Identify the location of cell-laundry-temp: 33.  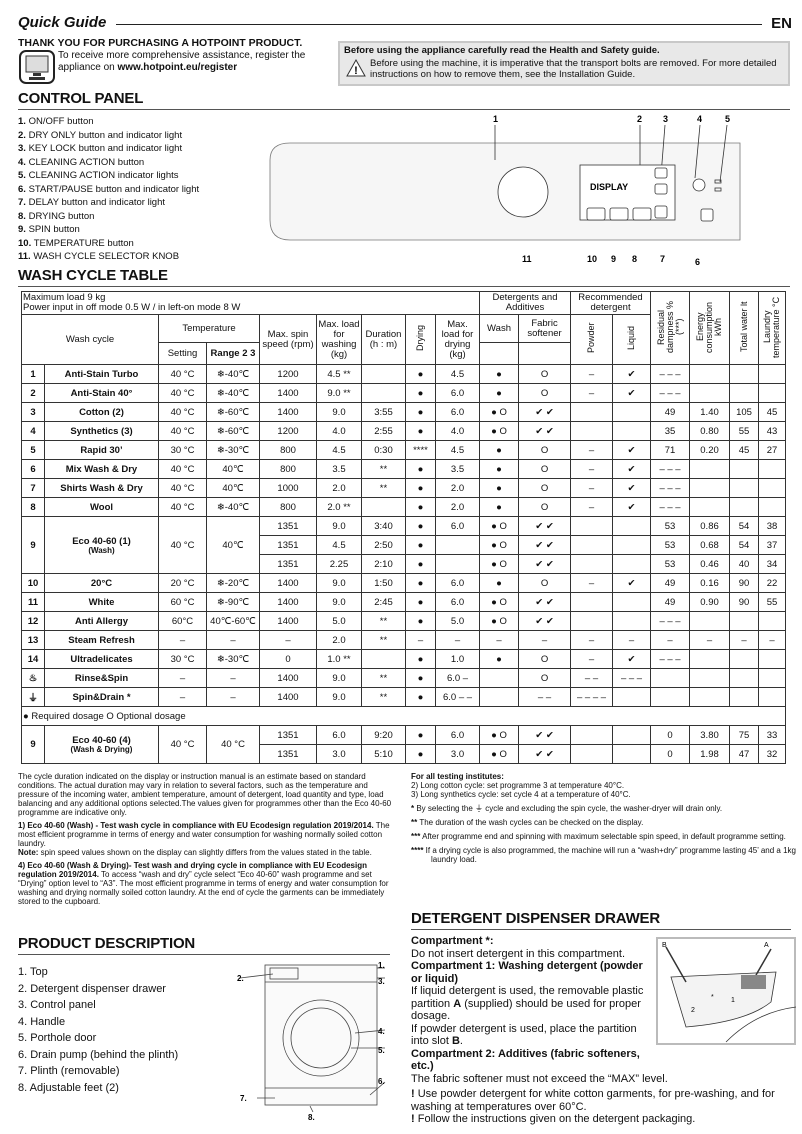
(772, 735).